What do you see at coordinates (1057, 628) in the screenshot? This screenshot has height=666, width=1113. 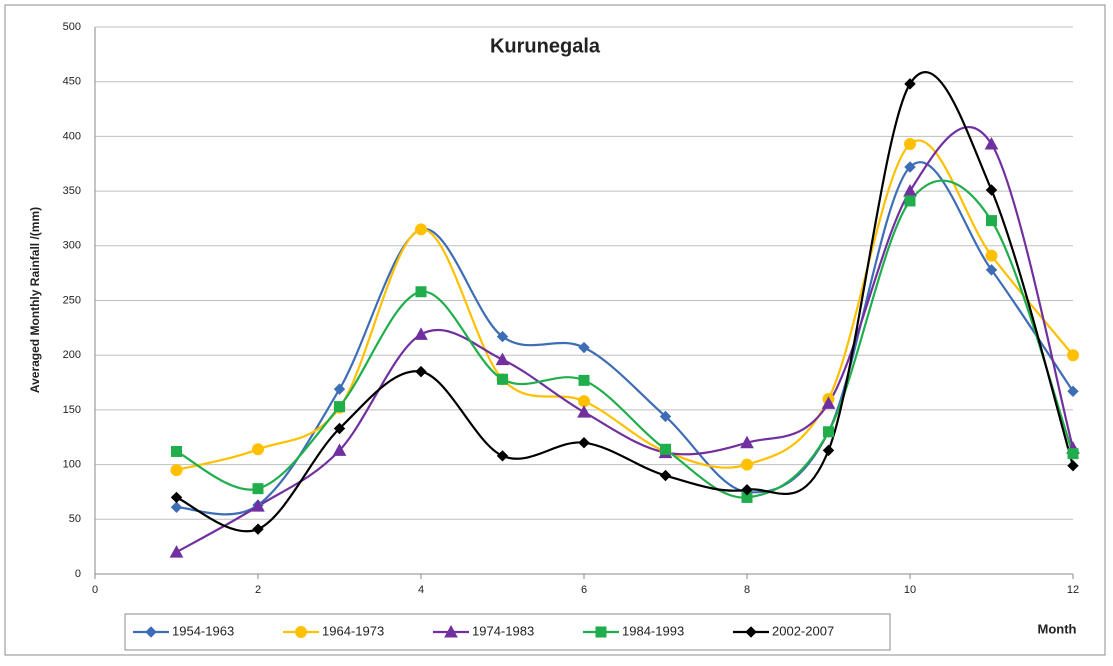 I see `x-axis-label: Month` at bounding box center [1057, 628].